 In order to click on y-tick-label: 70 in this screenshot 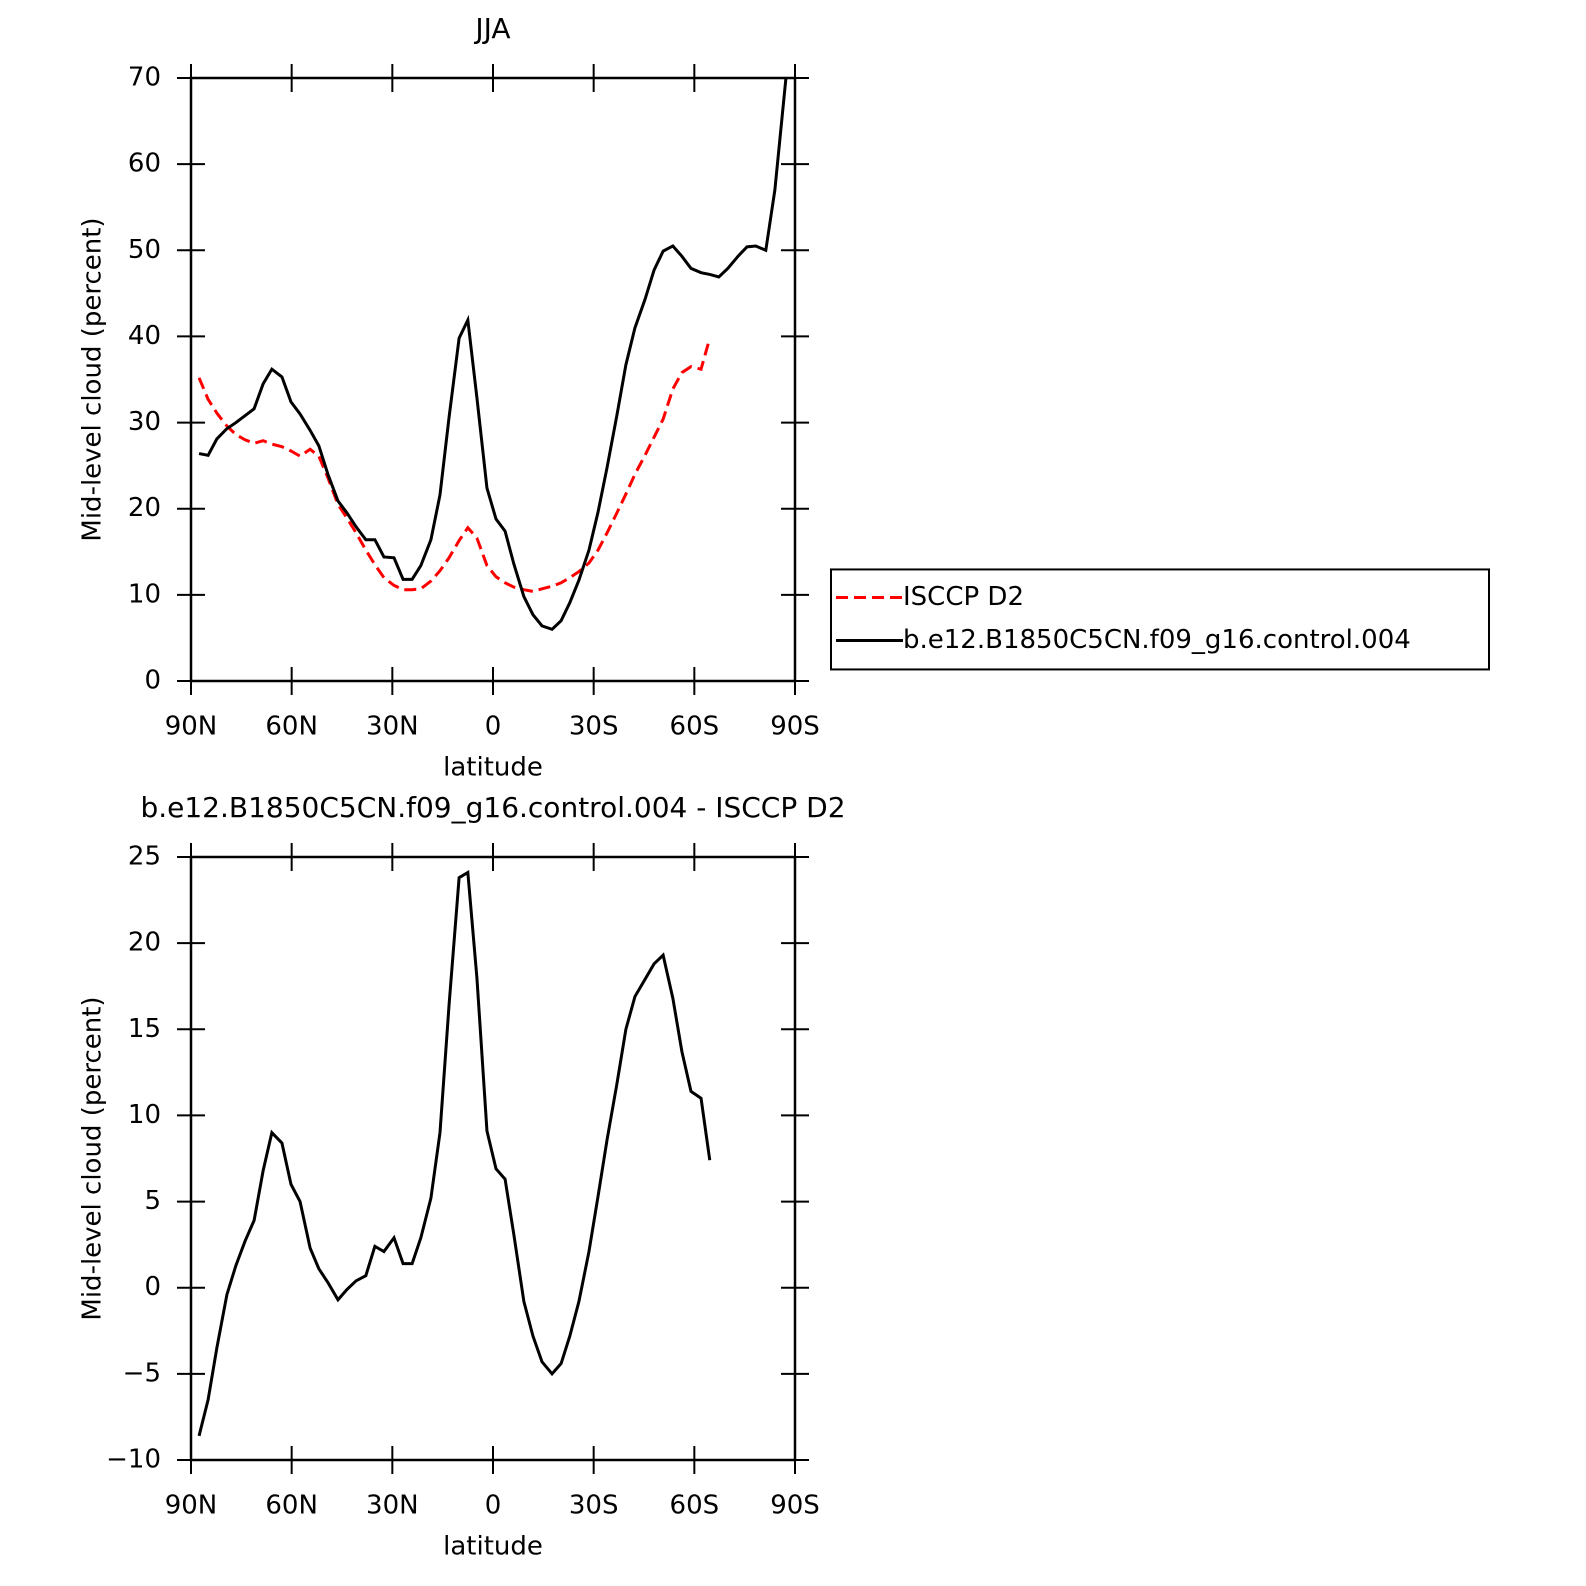, I will do `click(144, 78)`.